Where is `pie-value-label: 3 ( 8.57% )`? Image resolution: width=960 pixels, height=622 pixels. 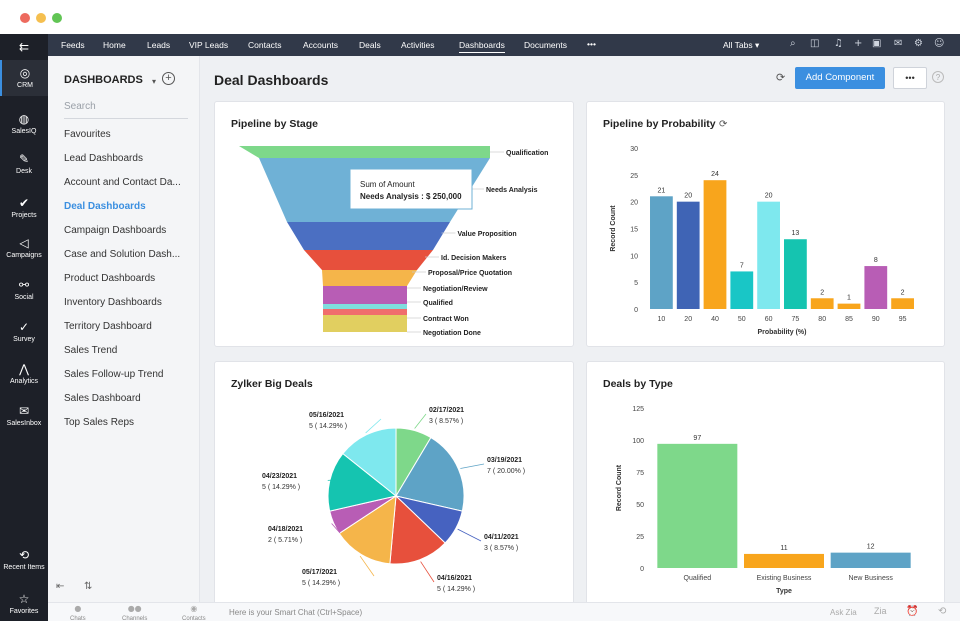
pie-value-label: 3 ( 8.57% ) is located at coordinates (446, 421).